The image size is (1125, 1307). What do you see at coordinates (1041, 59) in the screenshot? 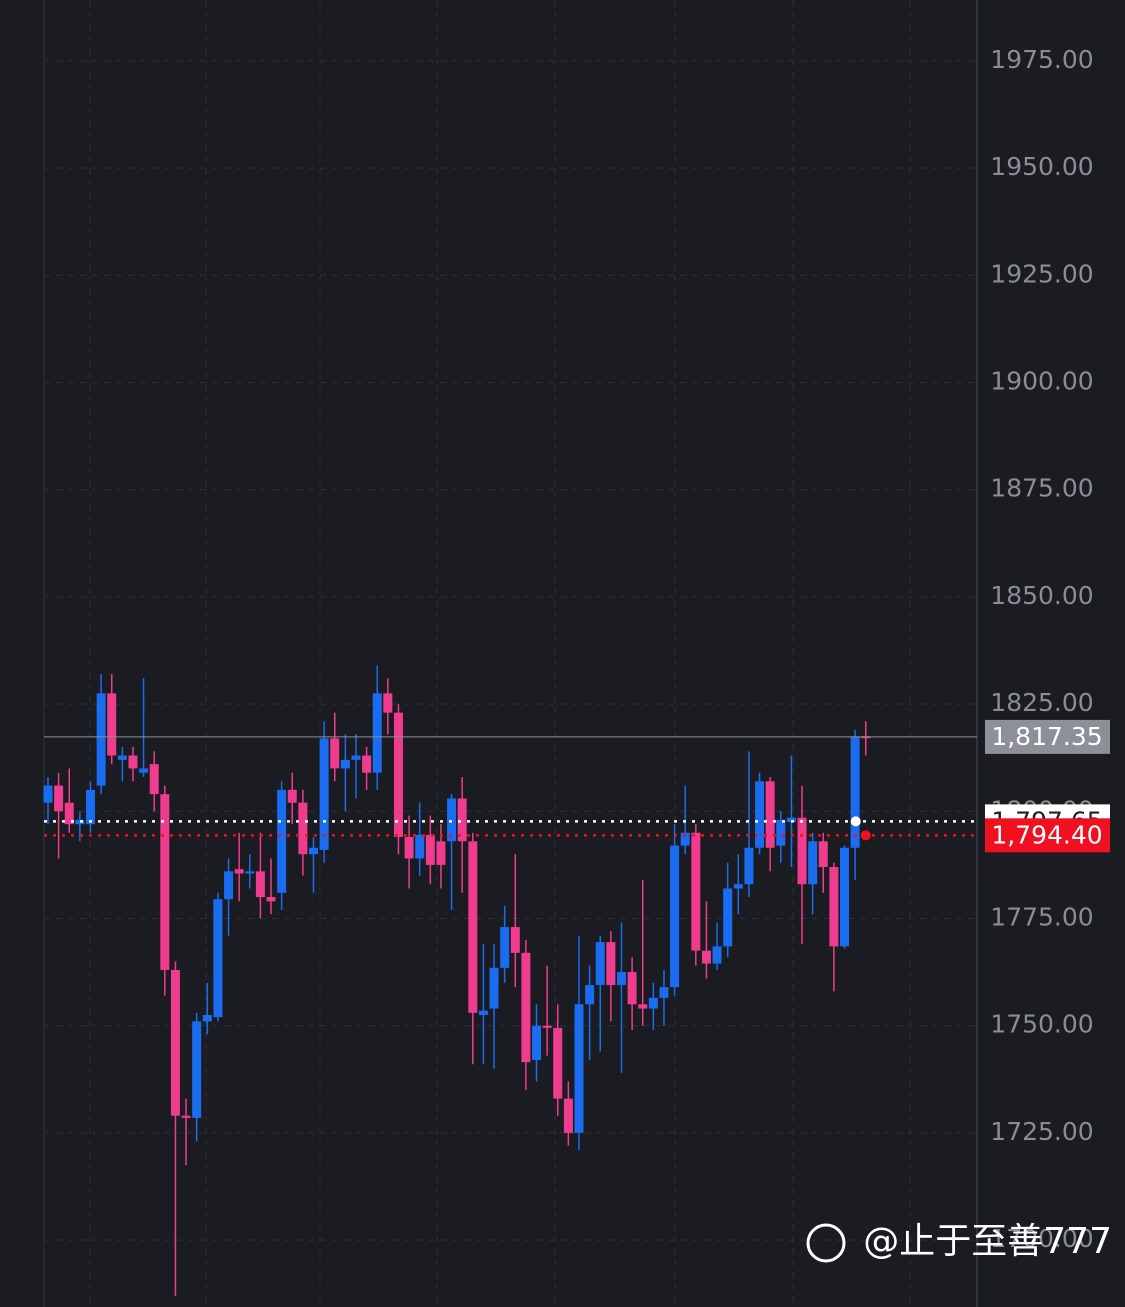
I see `y-tick-label: 1975.00` at bounding box center [1041, 59].